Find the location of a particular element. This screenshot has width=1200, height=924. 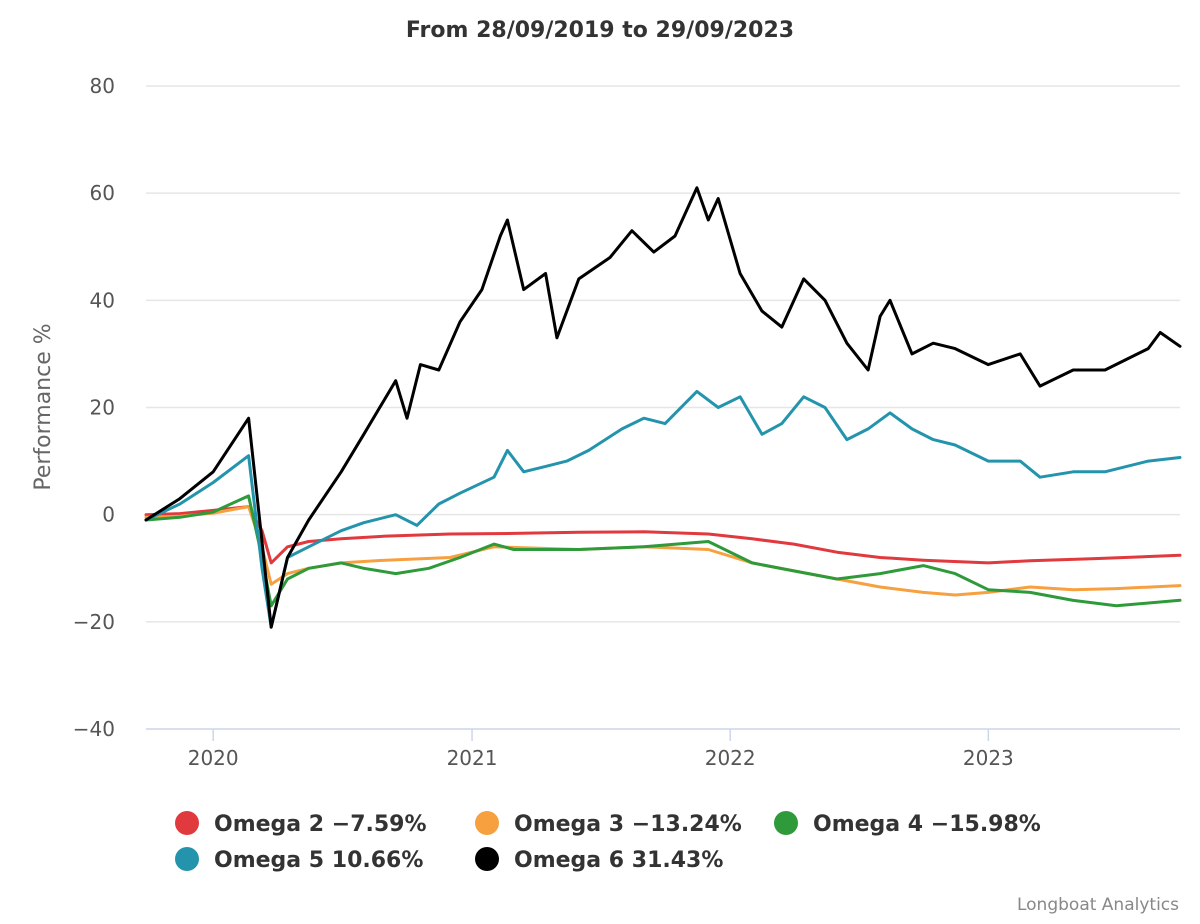

legend-item-omega-6: Omega 6 31.43% is located at coordinates (599, 860).